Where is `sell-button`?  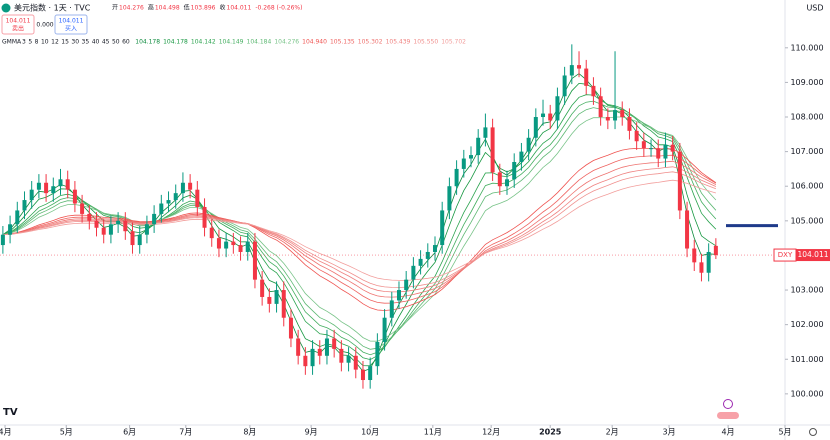 sell-button is located at coordinates (18, 24).